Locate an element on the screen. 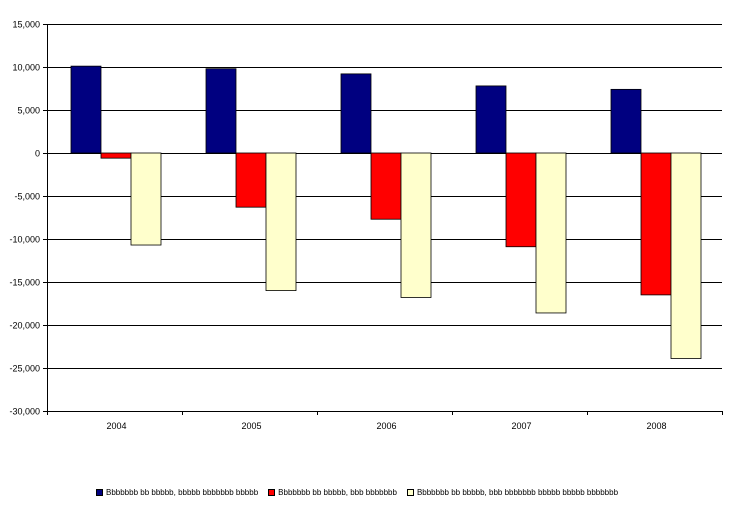 The height and width of the screenshot is (530, 739). bar-1-2007 is located at coordinates (491, 119).